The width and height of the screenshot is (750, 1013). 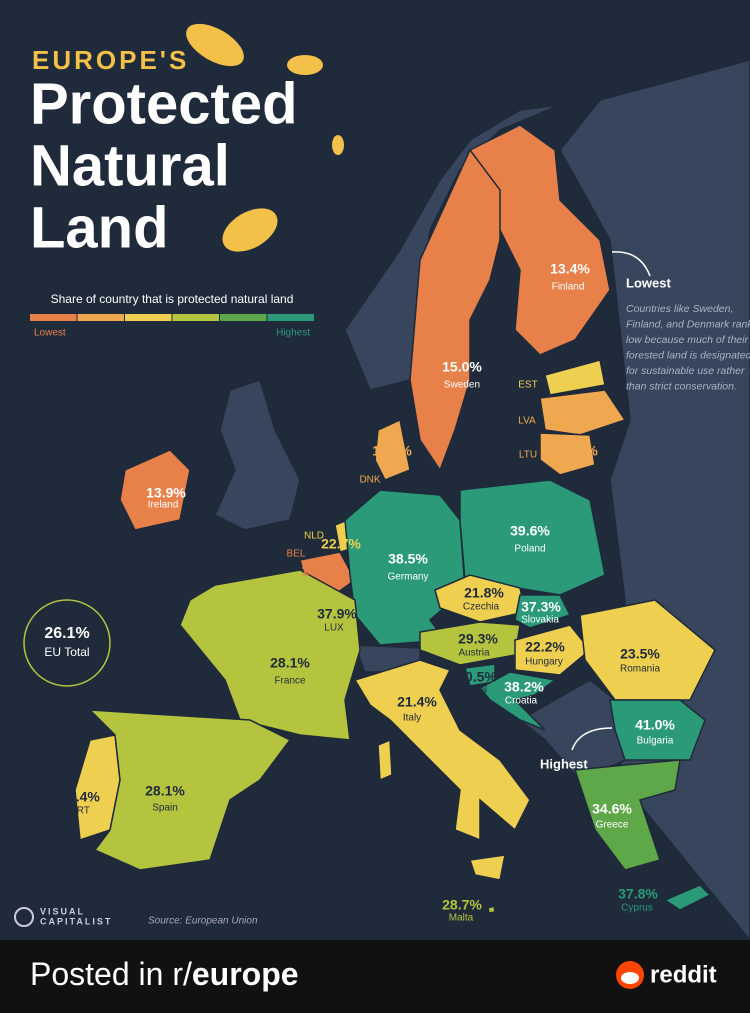 I want to click on country-label: 29.3%Austria, so click(x=478, y=645).